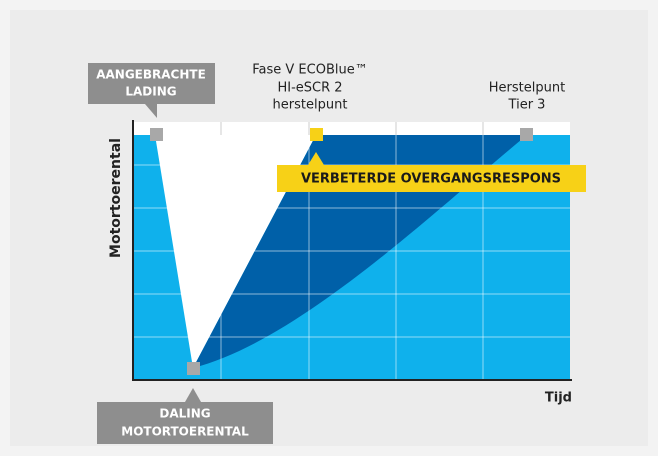  What do you see at coordinates (527, 105) in the screenshot?
I see `tier3-label: Tier 3` at bounding box center [527, 105].